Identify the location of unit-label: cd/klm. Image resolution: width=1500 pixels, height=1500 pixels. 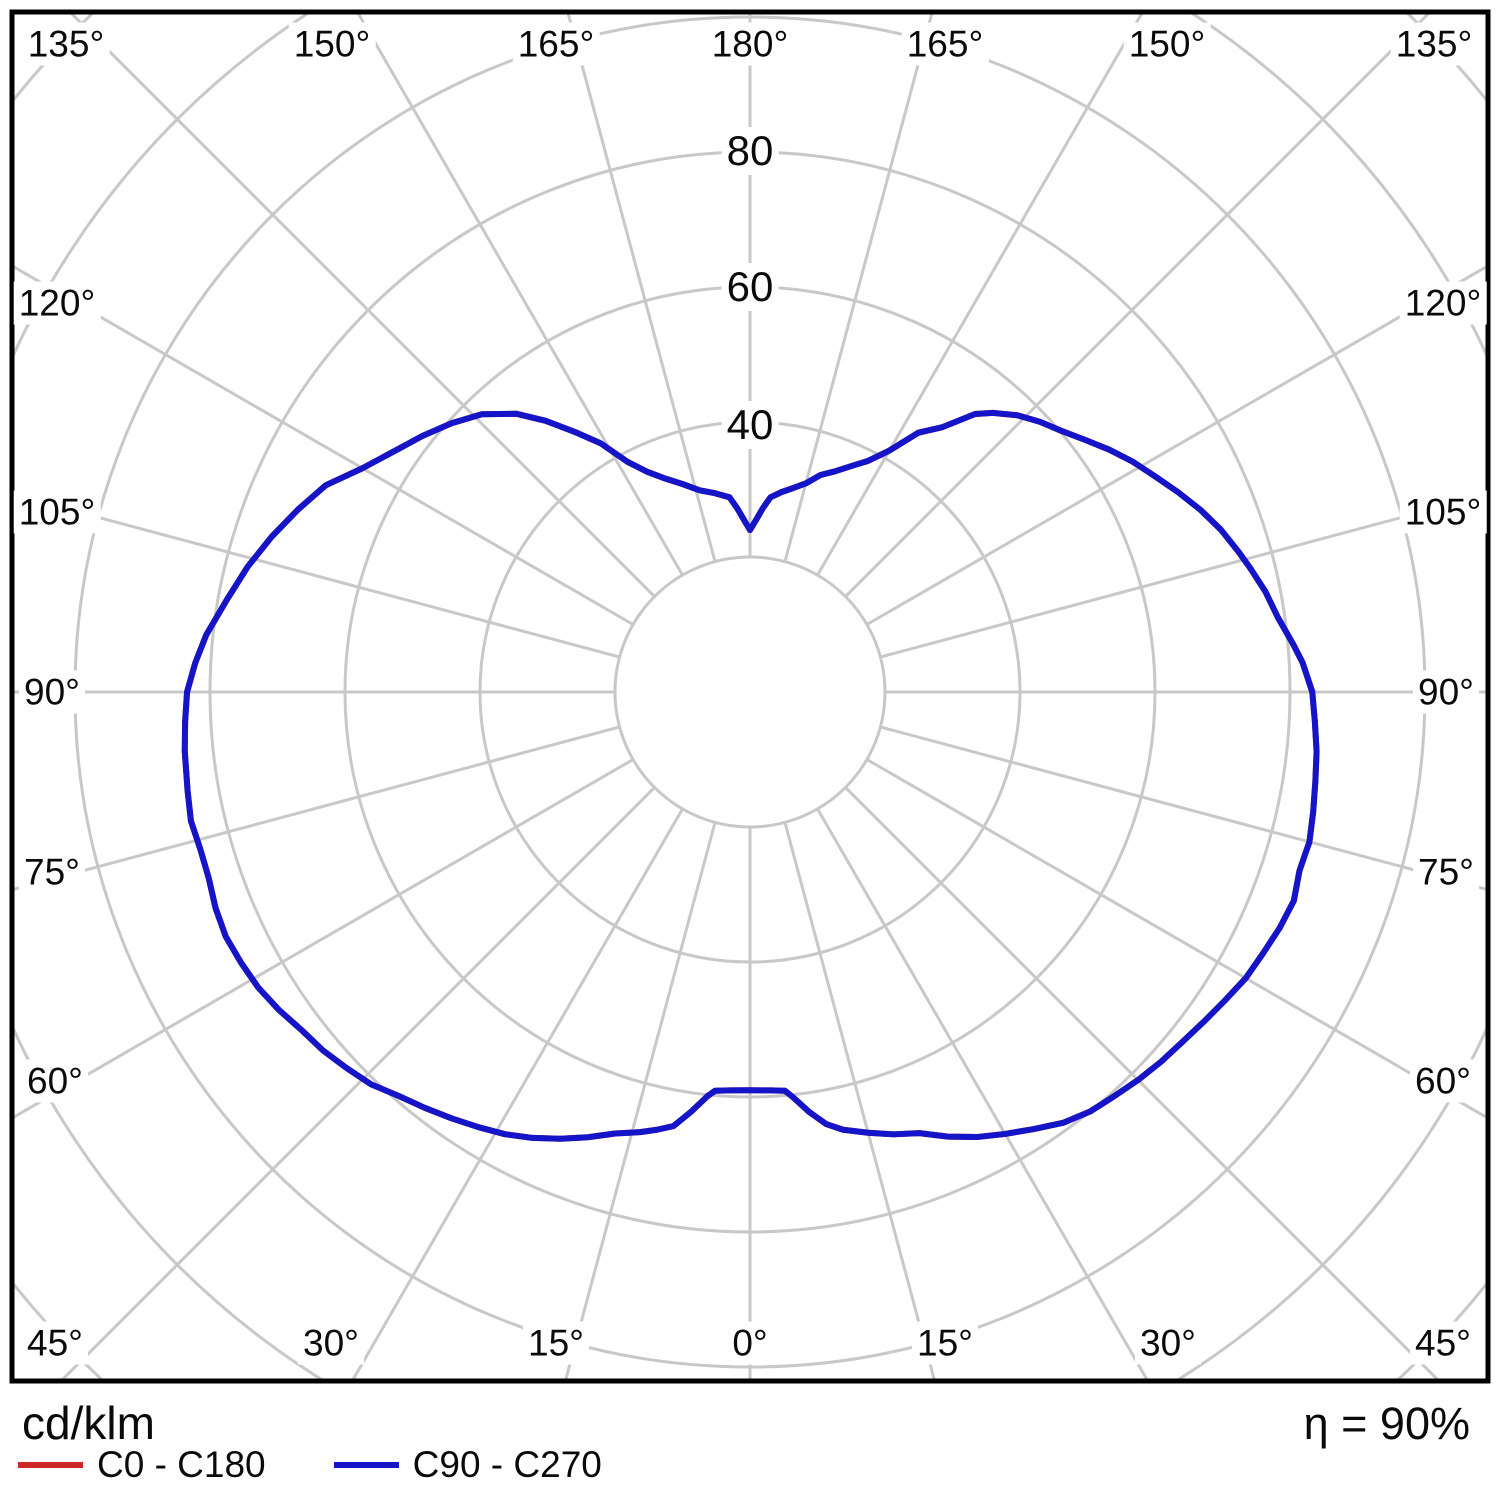
(88, 1423).